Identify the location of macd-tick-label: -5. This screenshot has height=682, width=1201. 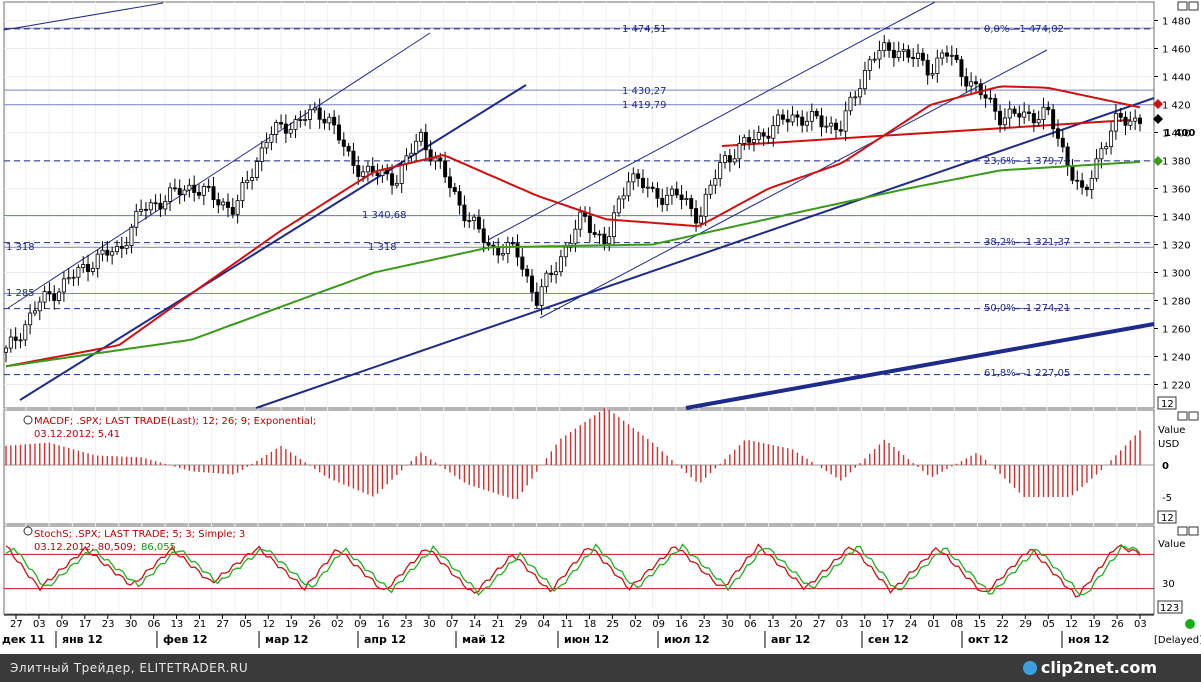
(1167, 498).